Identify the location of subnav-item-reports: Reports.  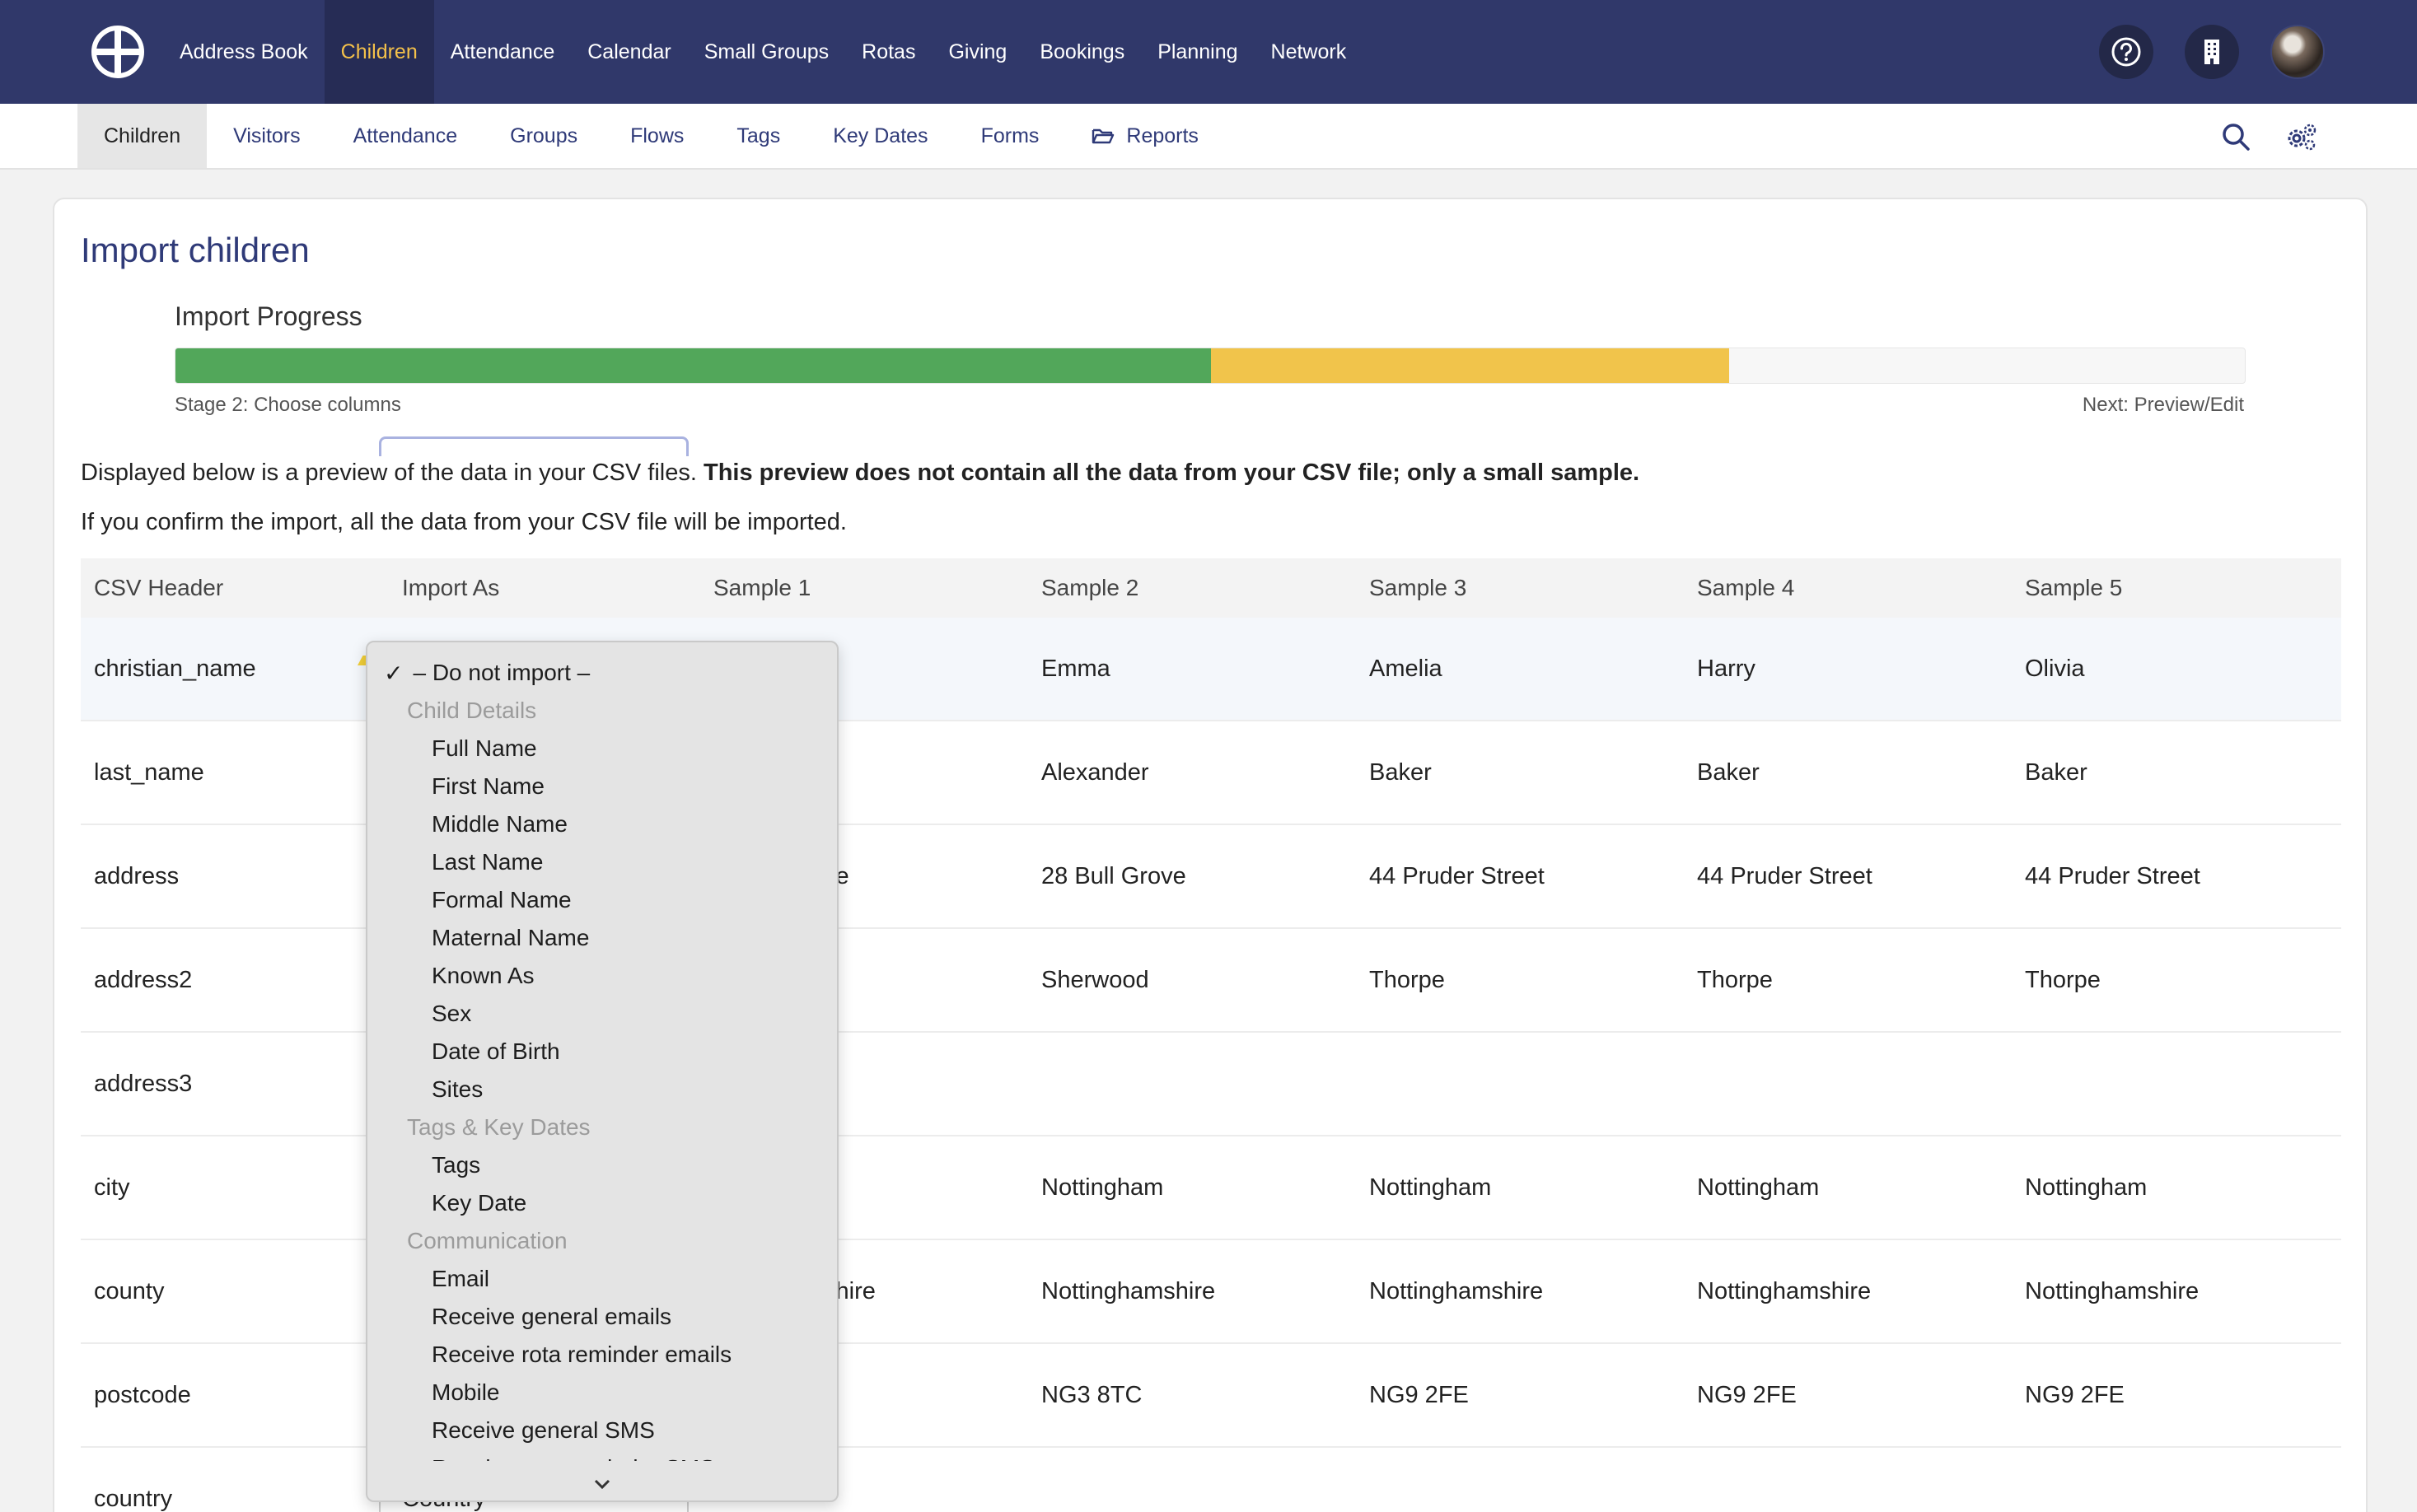
(1145, 136).